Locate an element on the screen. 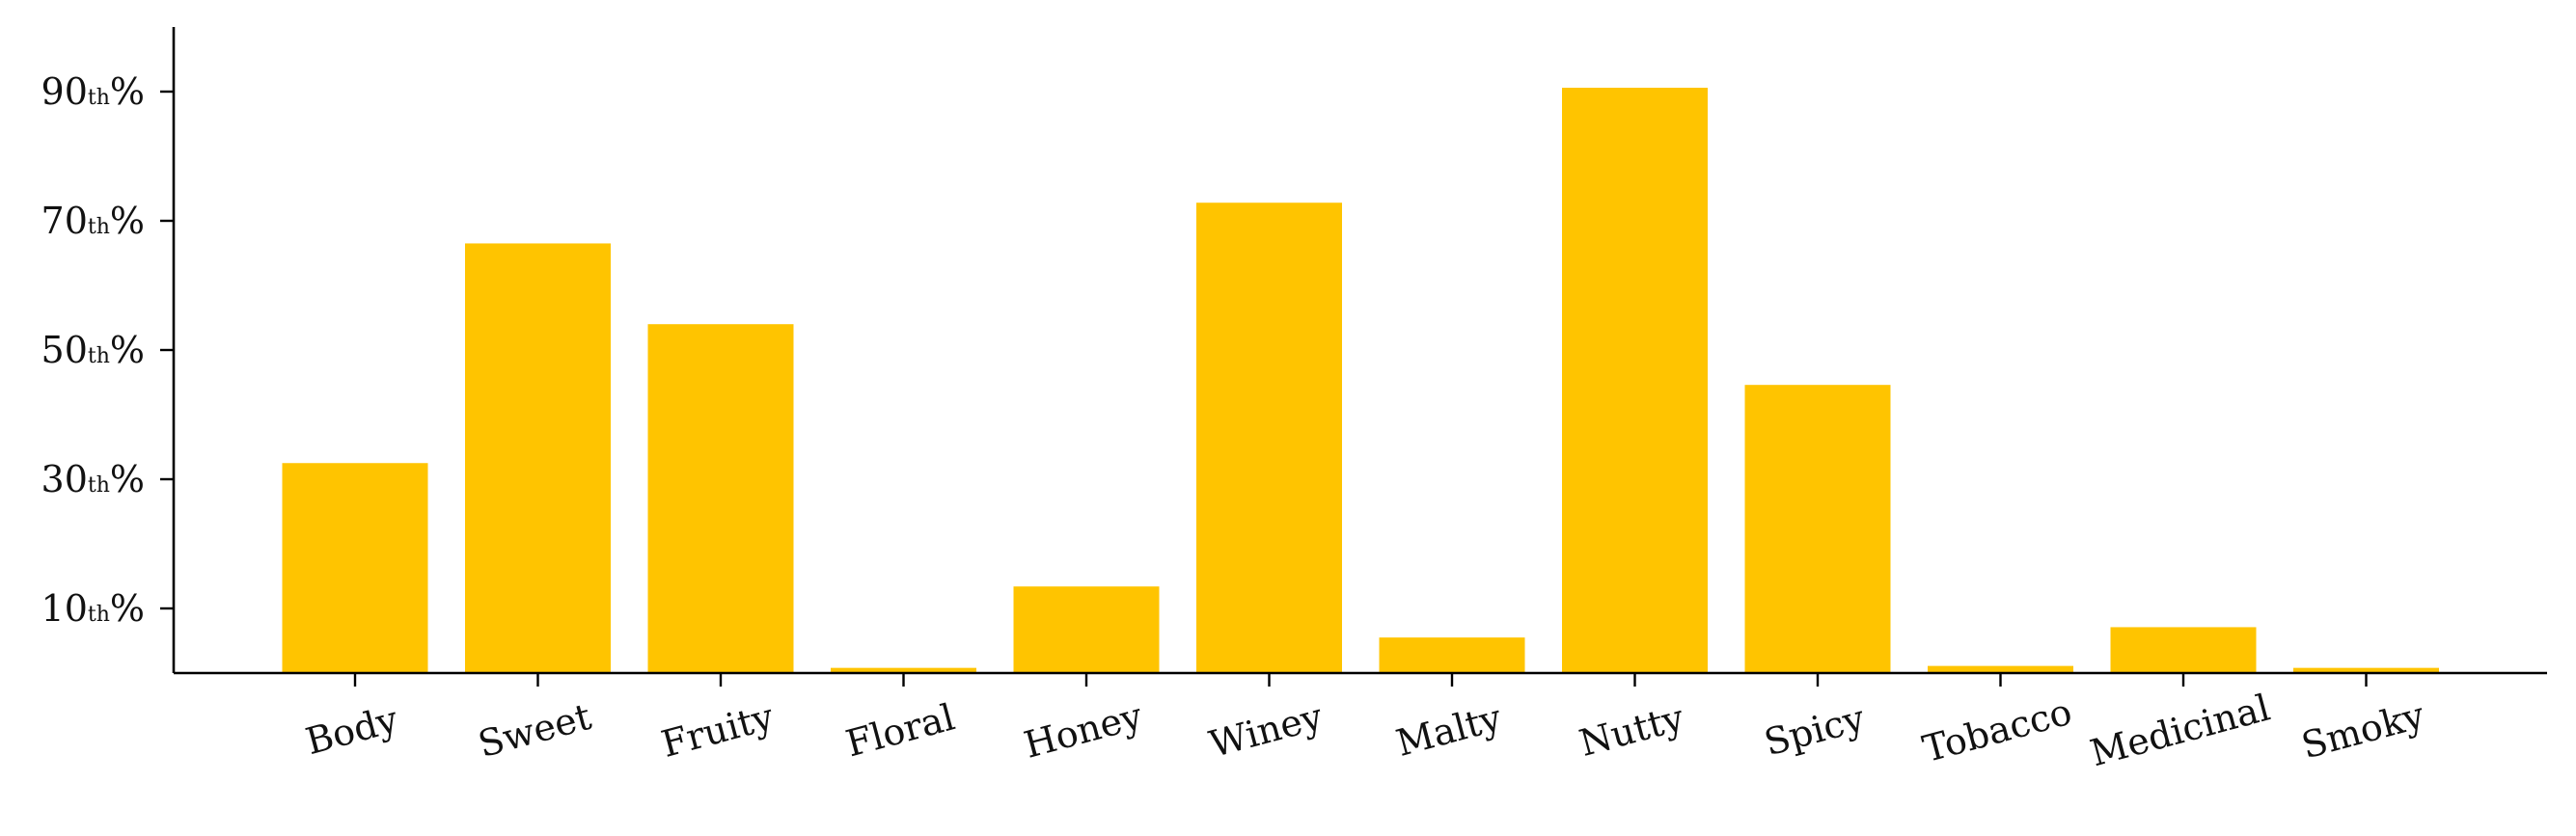  x-tick-label-winey: Winey is located at coordinates (1267, 730).